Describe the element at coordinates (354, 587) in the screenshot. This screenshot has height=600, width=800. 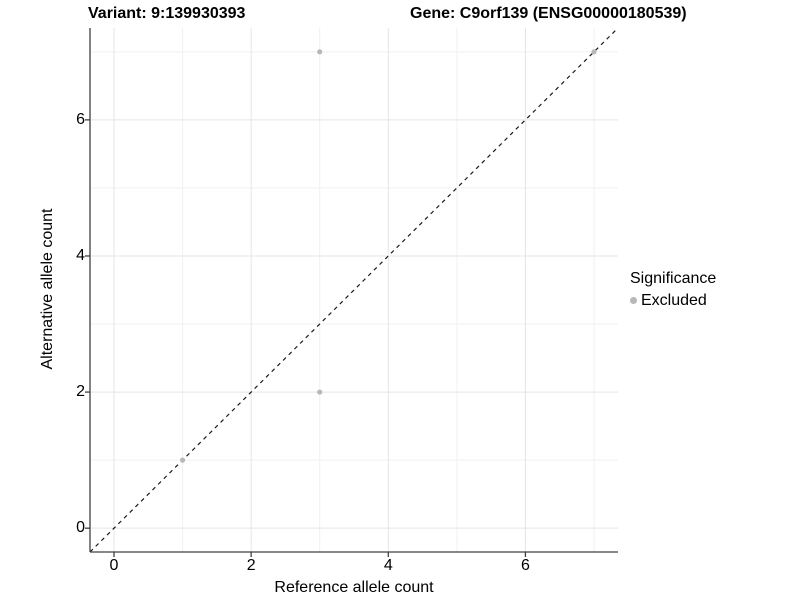
I see `x-axis-title: Reference allele count` at that location.